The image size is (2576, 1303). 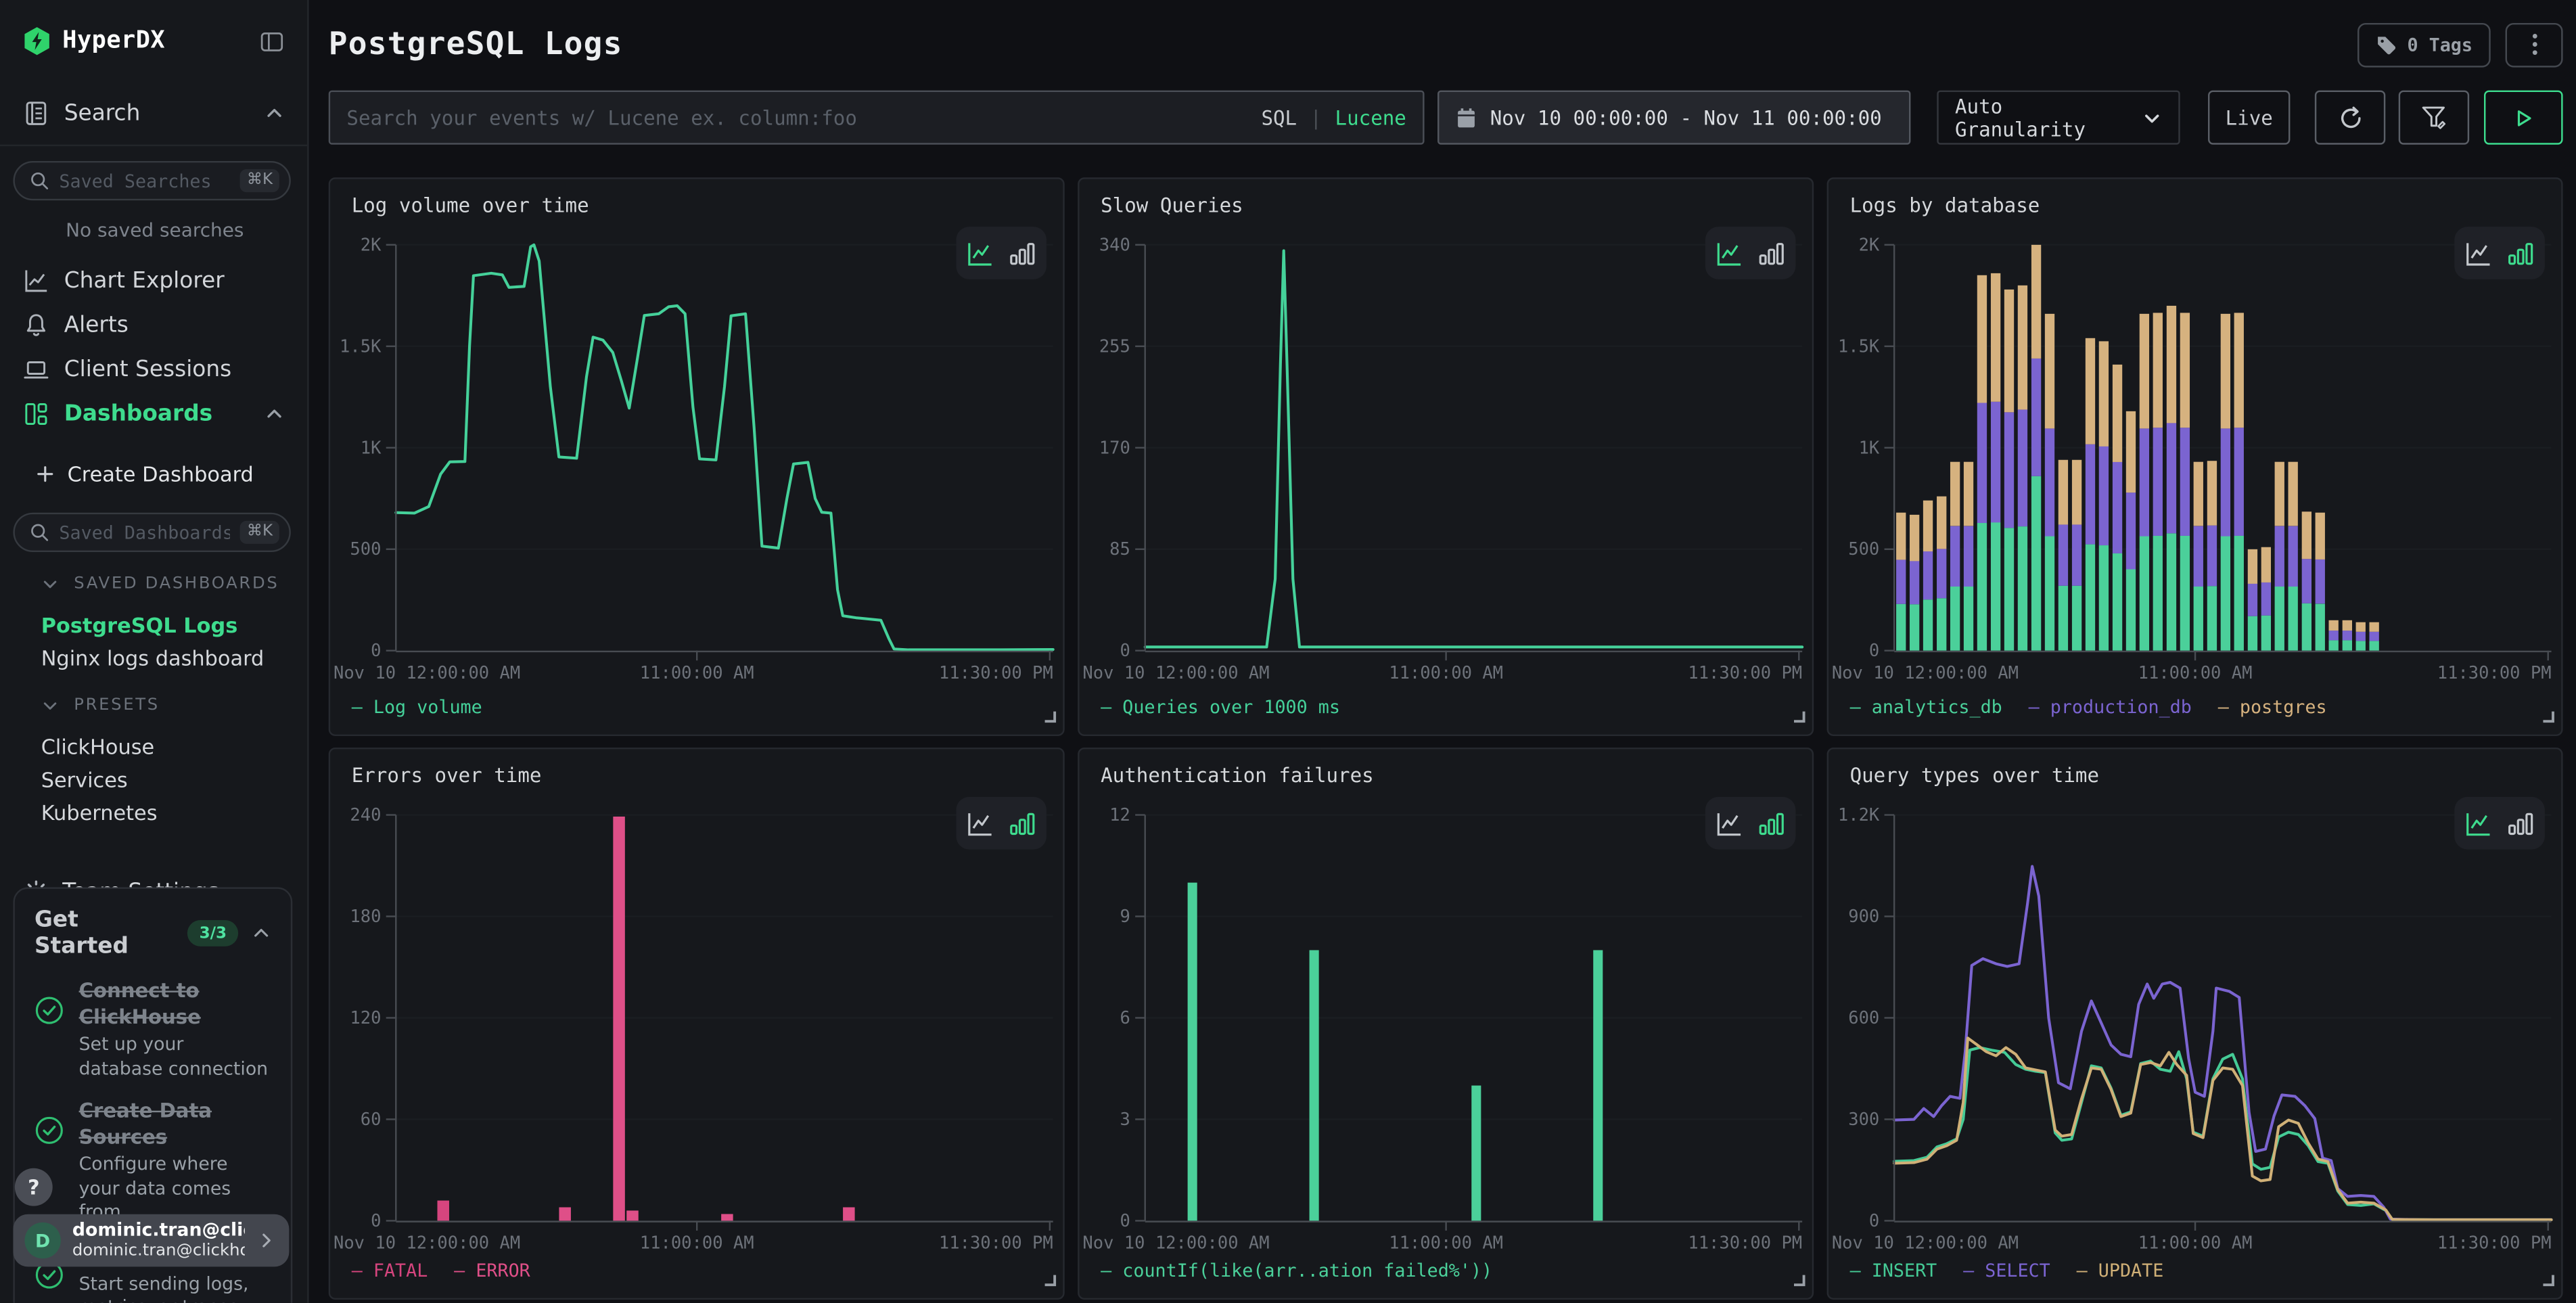 I want to click on preset-link-kubernetes: Kubernetes, so click(x=153, y=811).